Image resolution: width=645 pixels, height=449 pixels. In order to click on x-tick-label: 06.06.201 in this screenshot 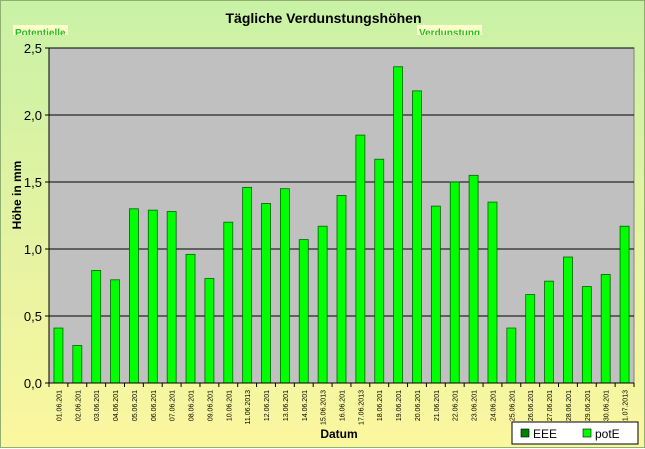, I will do `click(154, 405)`.